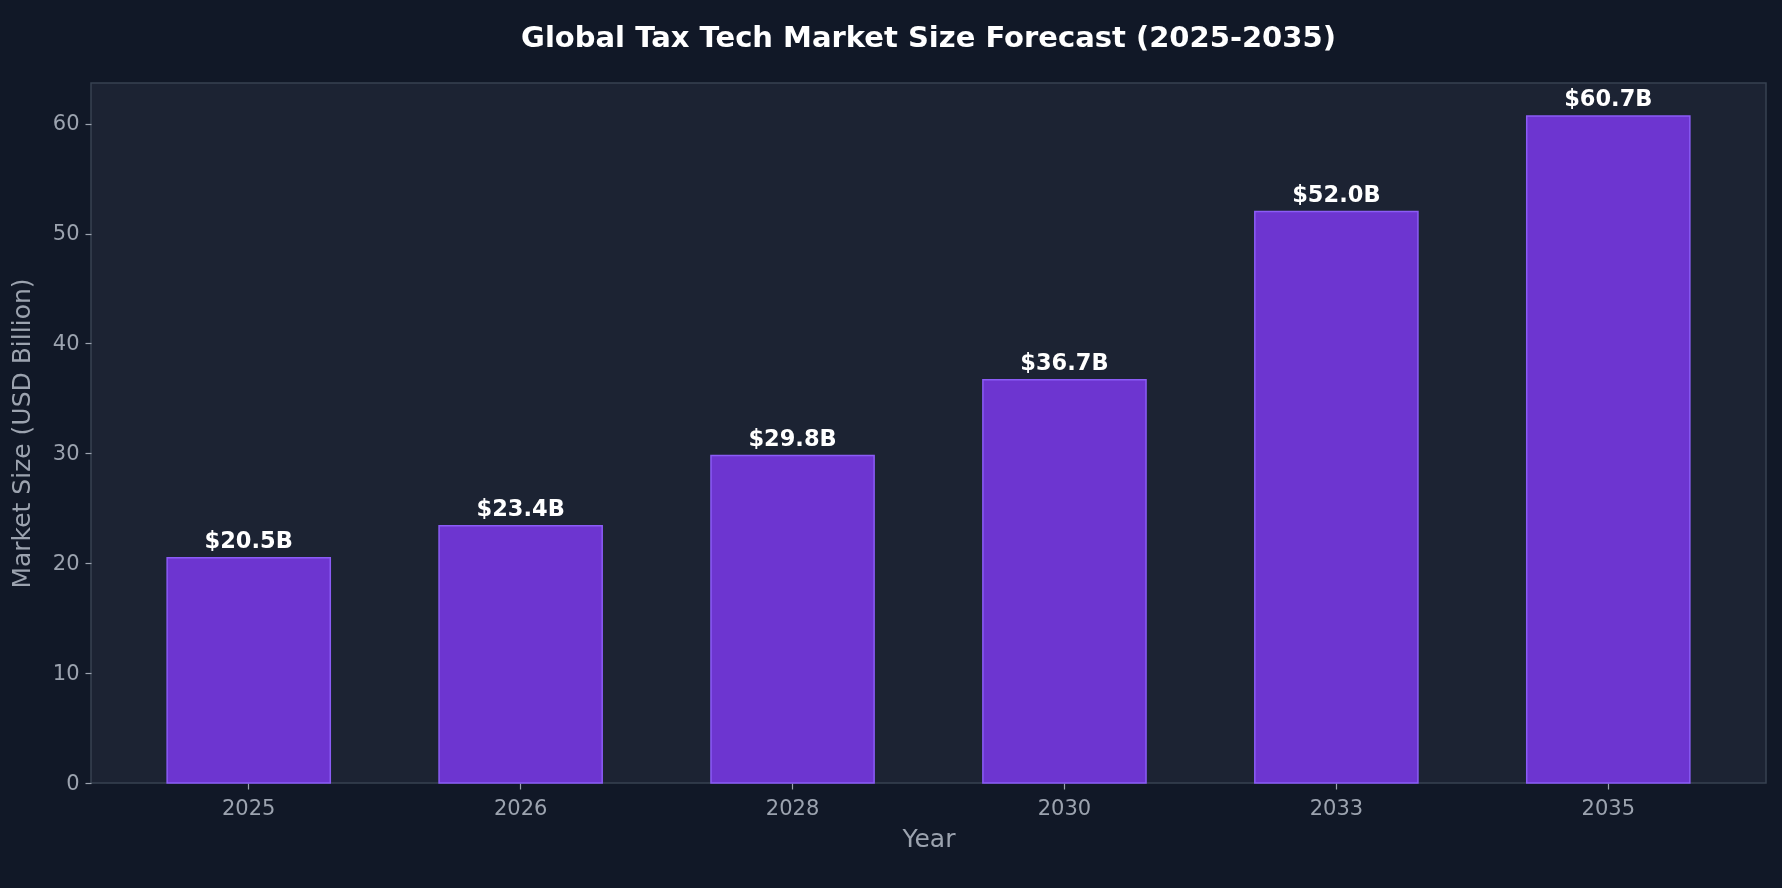 The image size is (1782, 888). What do you see at coordinates (66, 342) in the screenshot?
I see `y-tick-label: 40` at bounding box center [66, 342].